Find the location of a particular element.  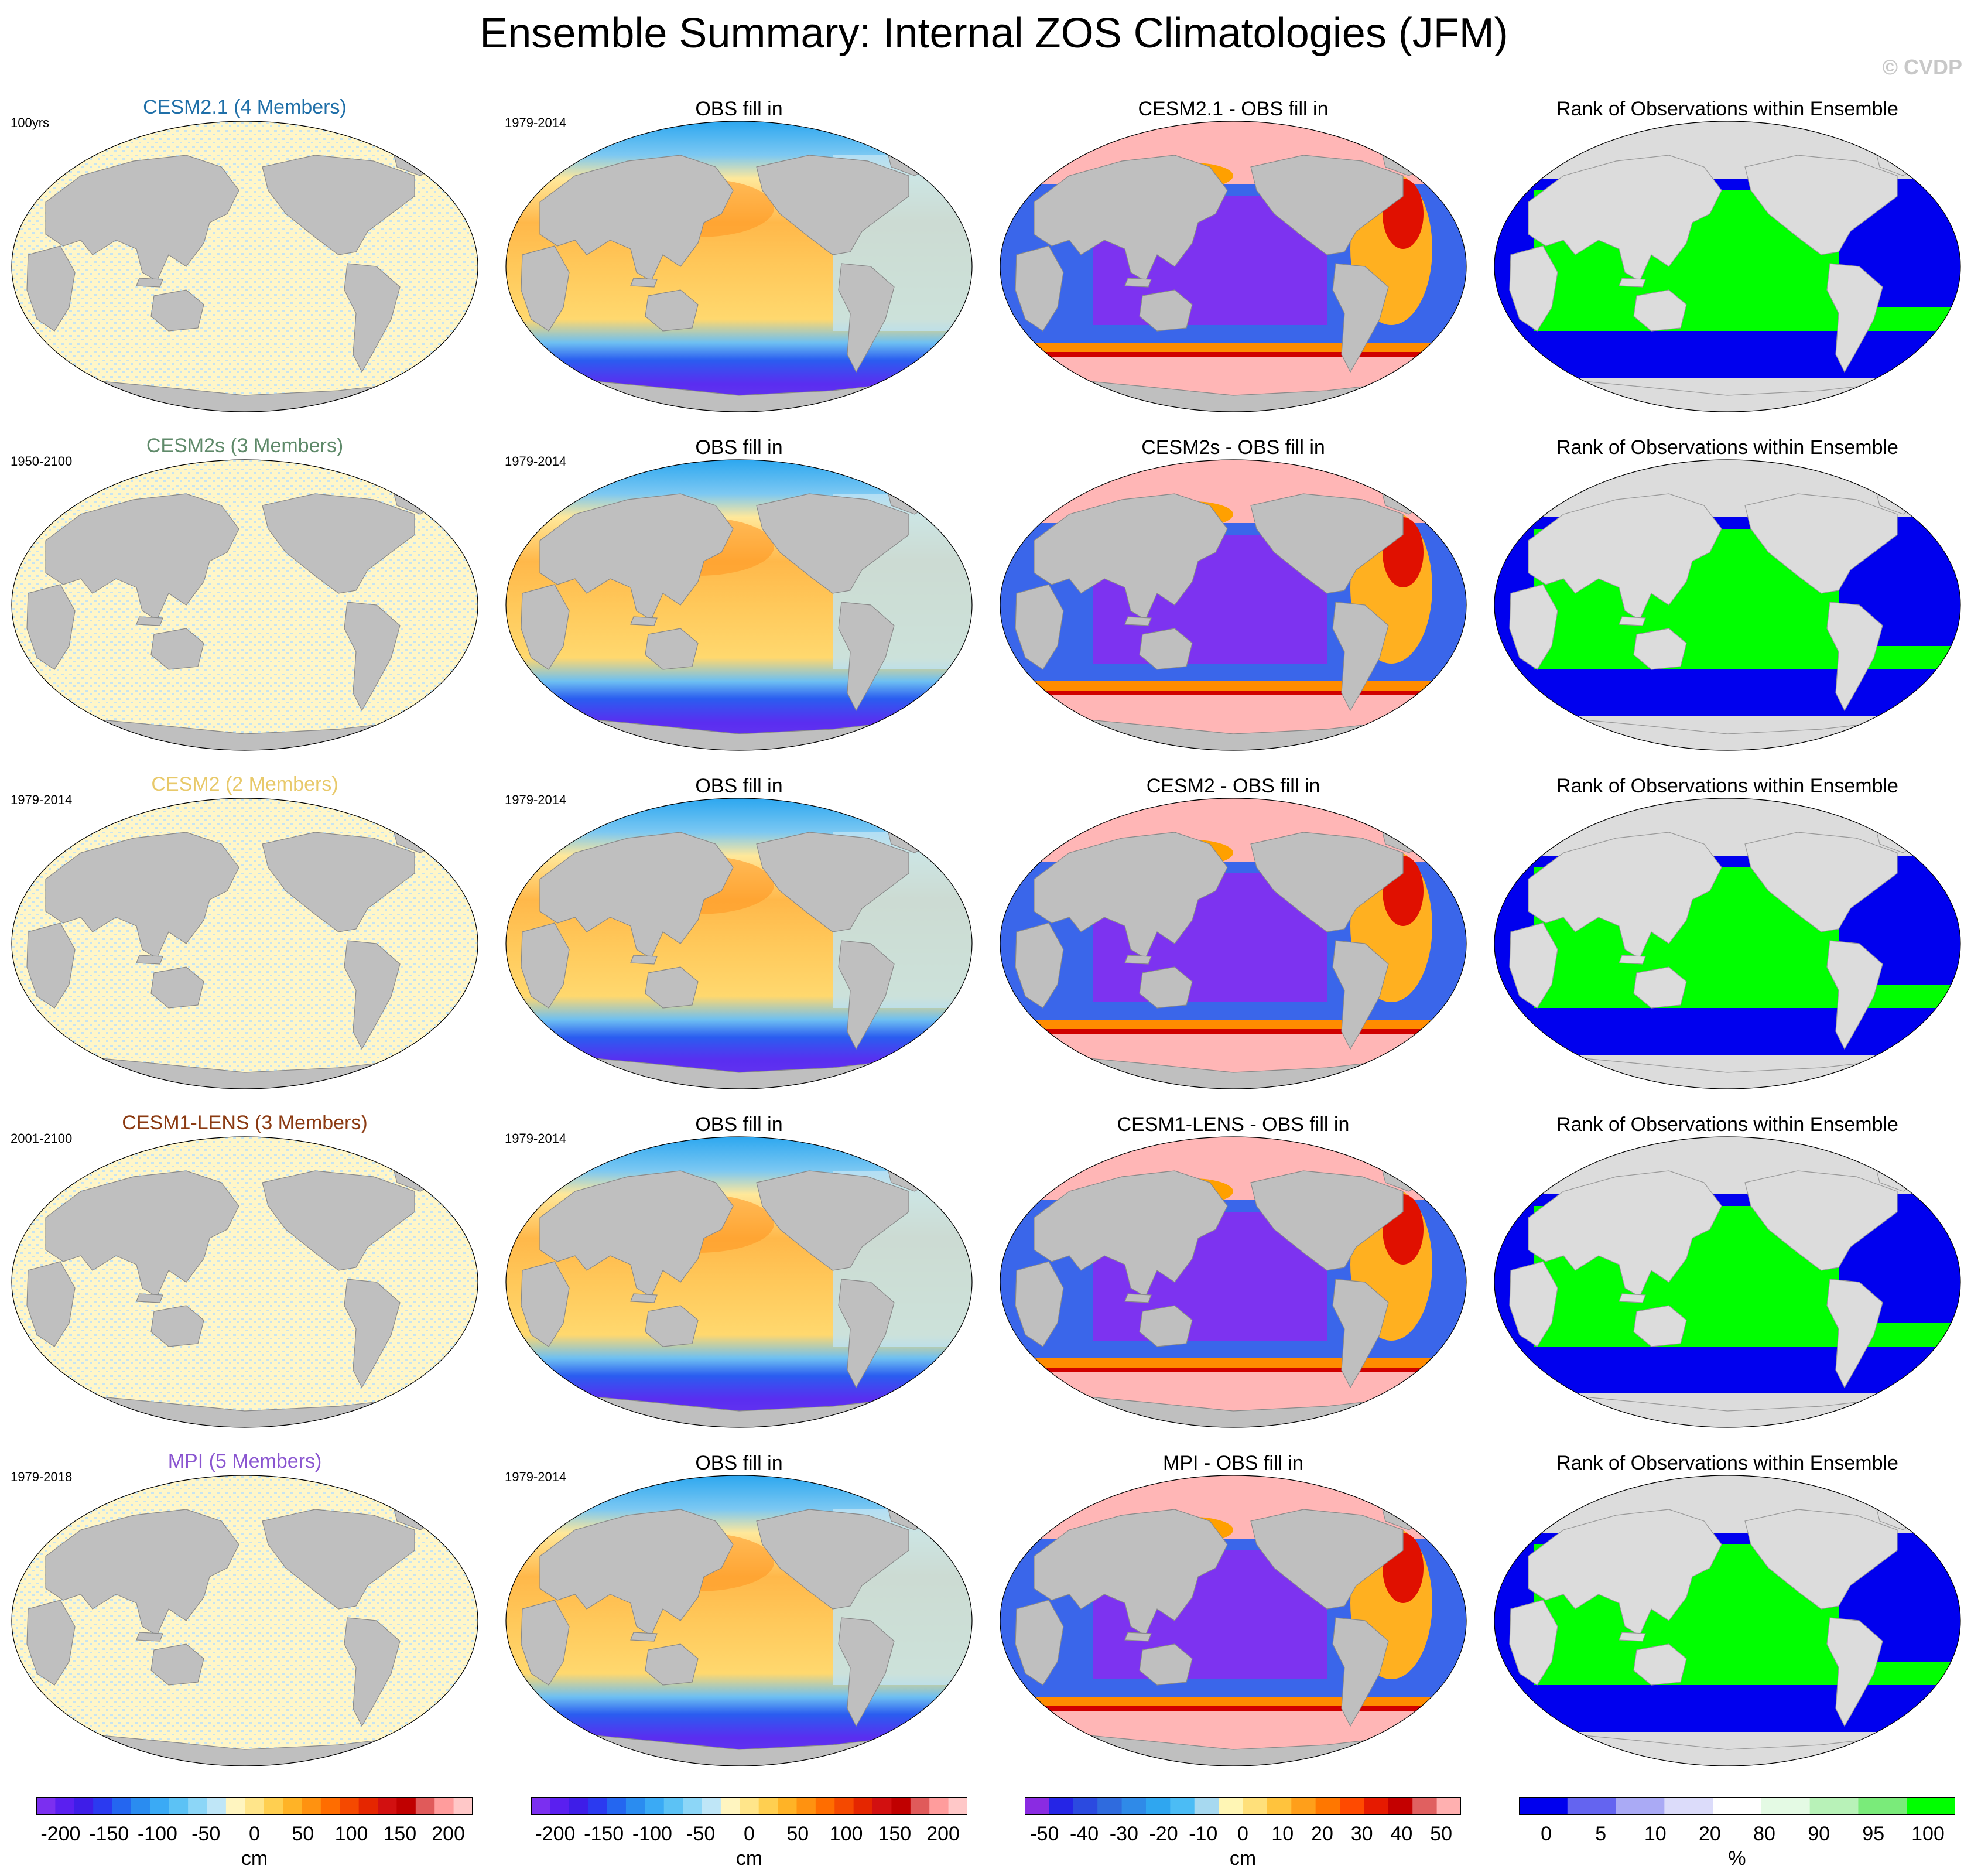

model-period-row-4: 2001-2100 is located at coordinates (42, 1138).